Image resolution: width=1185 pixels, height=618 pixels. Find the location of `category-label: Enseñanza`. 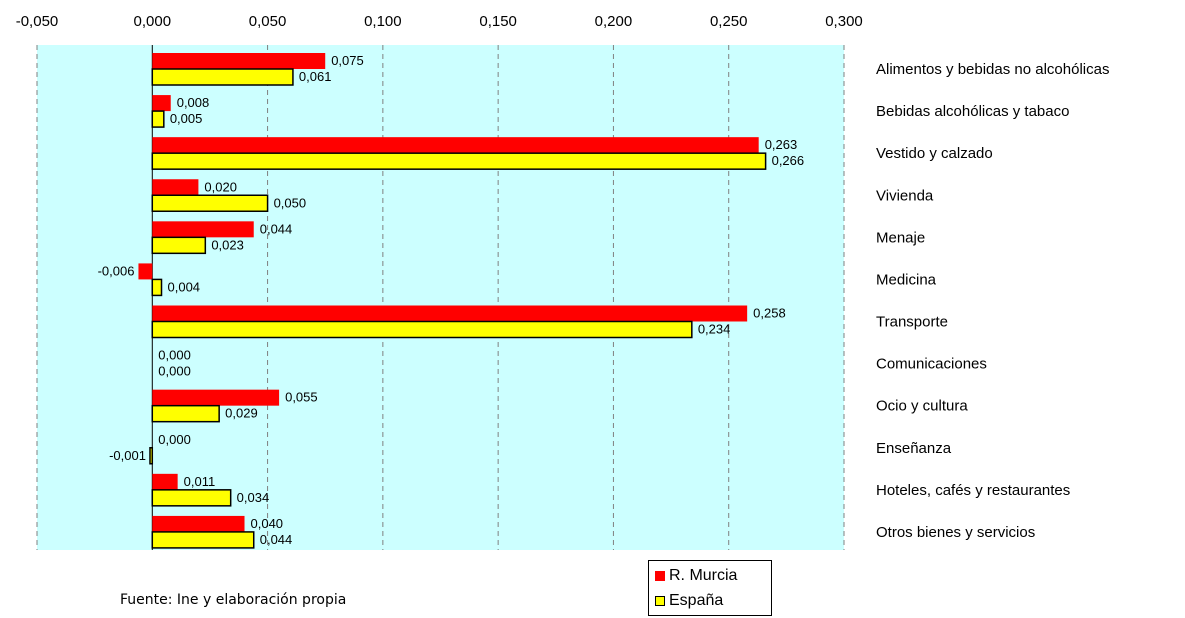

category-label: Enseñanza is located at coordinates (914, 448).